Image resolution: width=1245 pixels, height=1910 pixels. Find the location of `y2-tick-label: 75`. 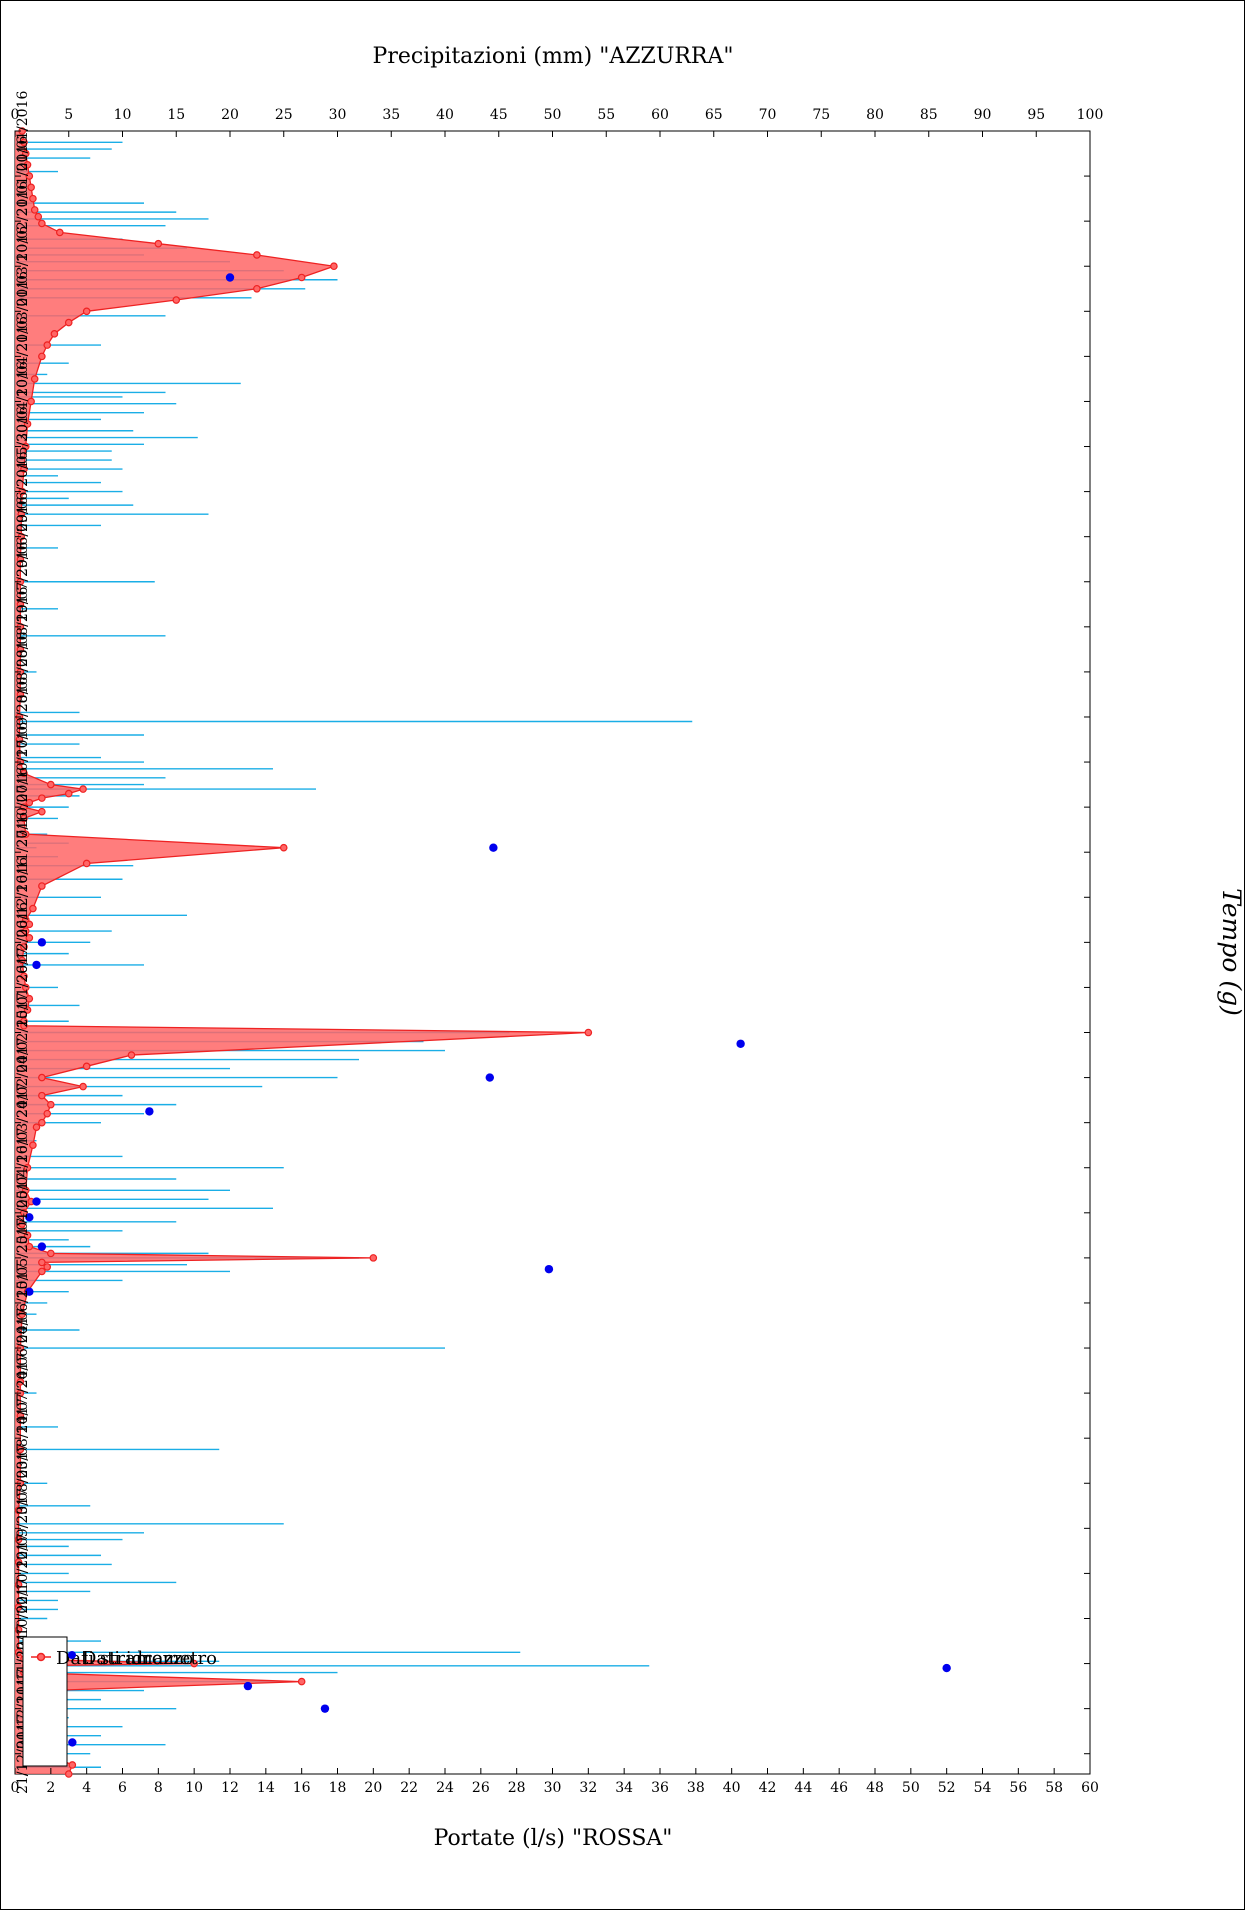

y2-tick-label: 75 is located at coordinates (821, 115).